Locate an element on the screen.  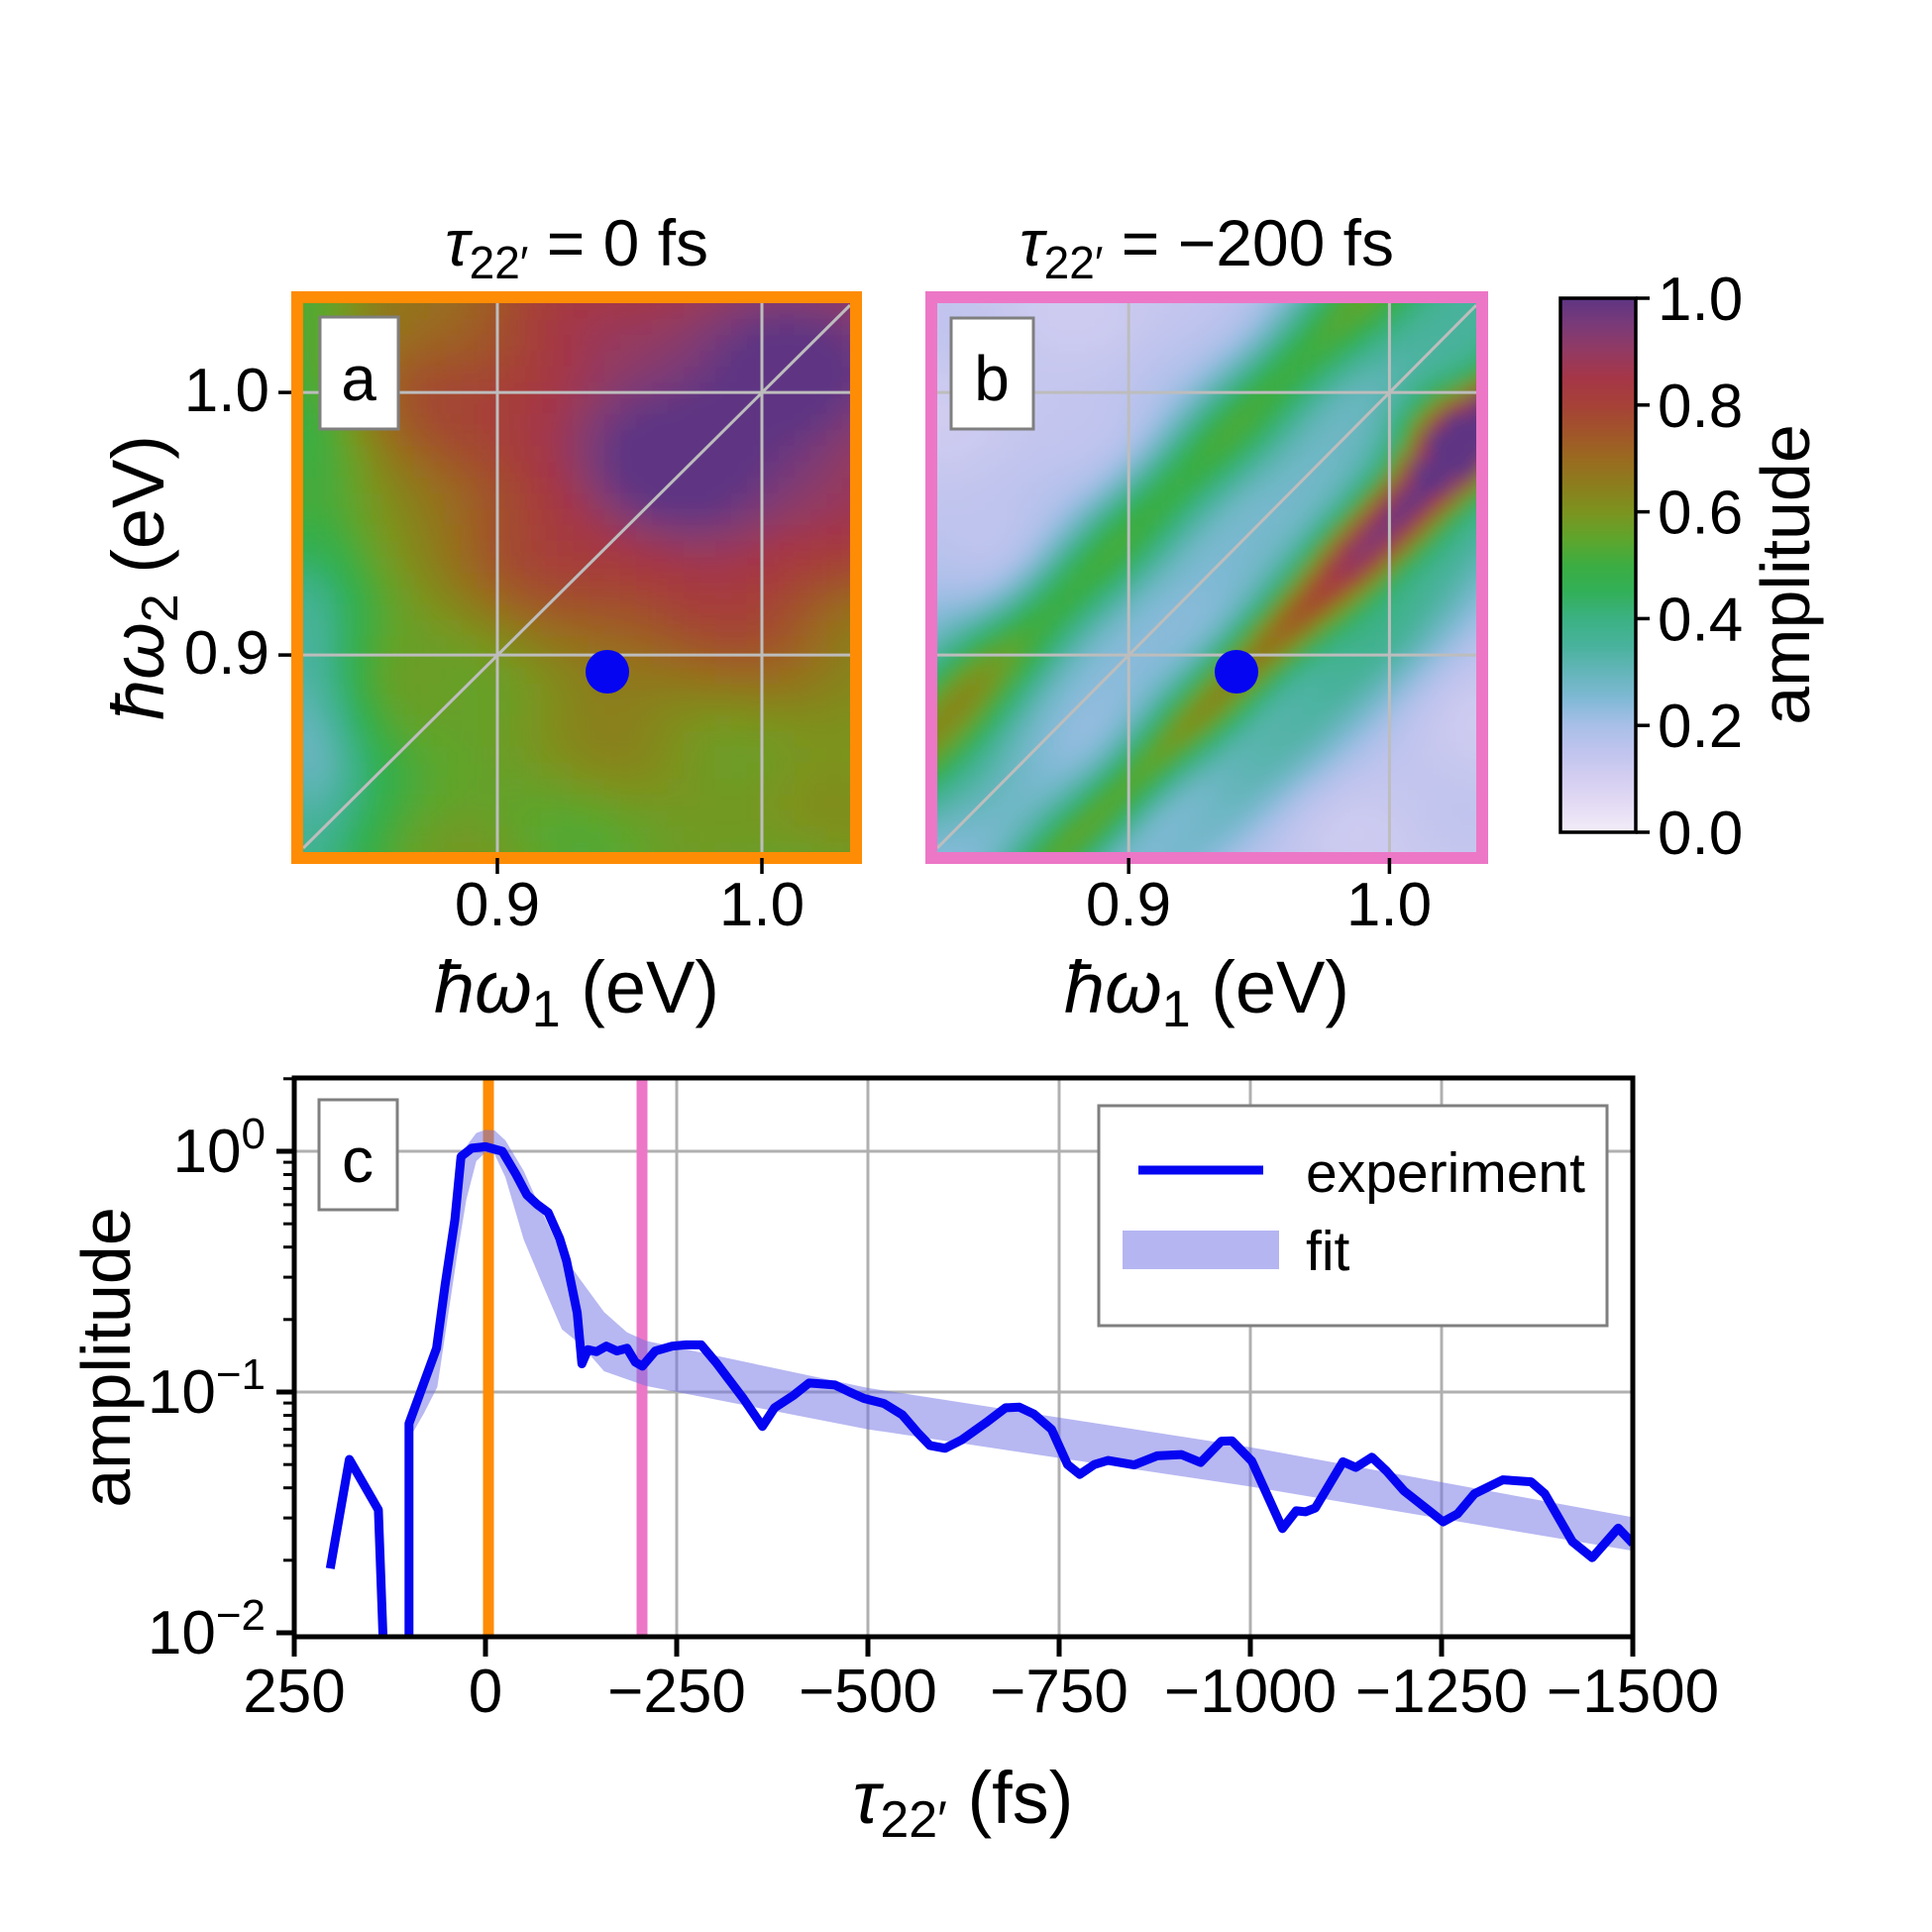
svg-text: a is located at coordinates (358, 379).